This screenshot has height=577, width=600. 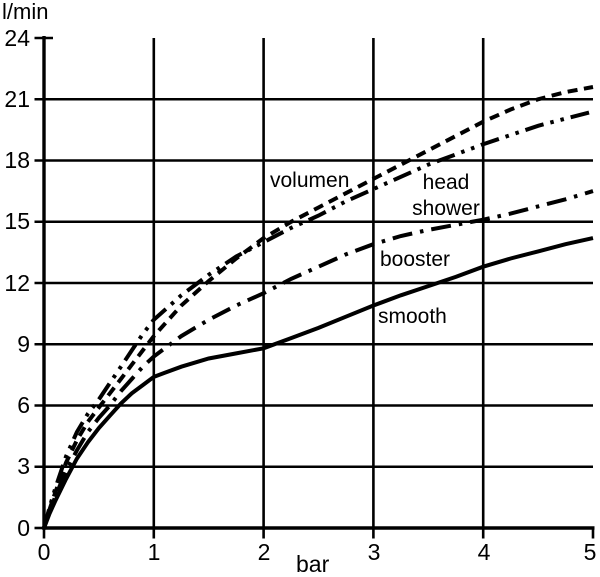 I want to click on x-tick-label-5: 5, so click(x=590, y=552).